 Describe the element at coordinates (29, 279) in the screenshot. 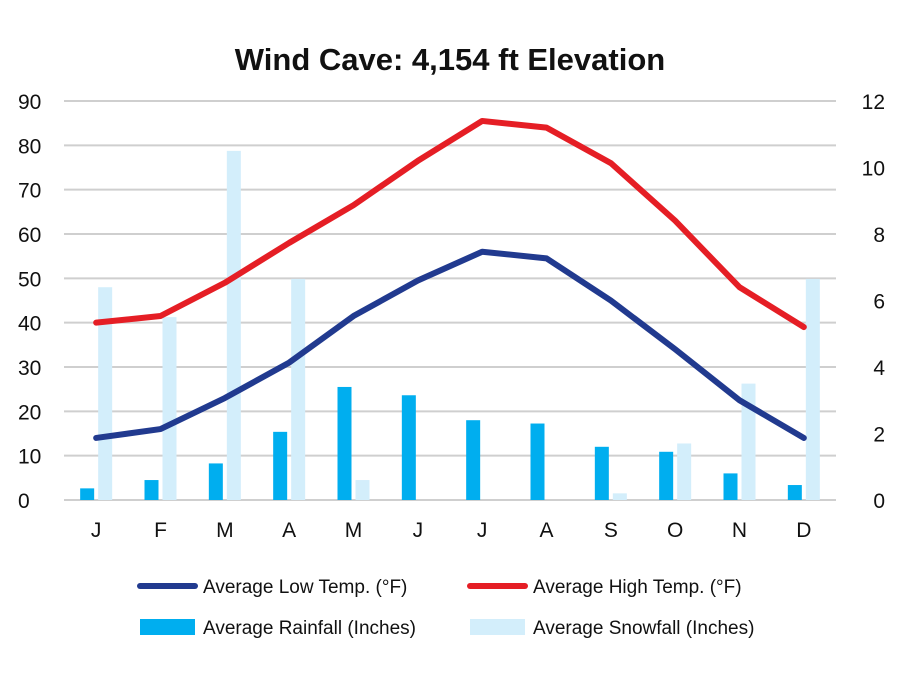

I see `left-tick-label: 50` at that location.